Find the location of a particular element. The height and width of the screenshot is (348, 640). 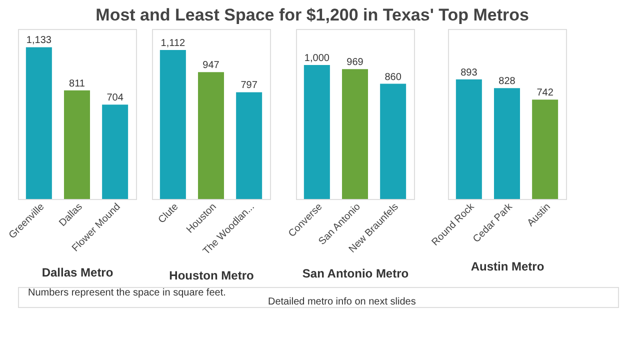

data-label: 1,133 is located at coordinates (39, 40).